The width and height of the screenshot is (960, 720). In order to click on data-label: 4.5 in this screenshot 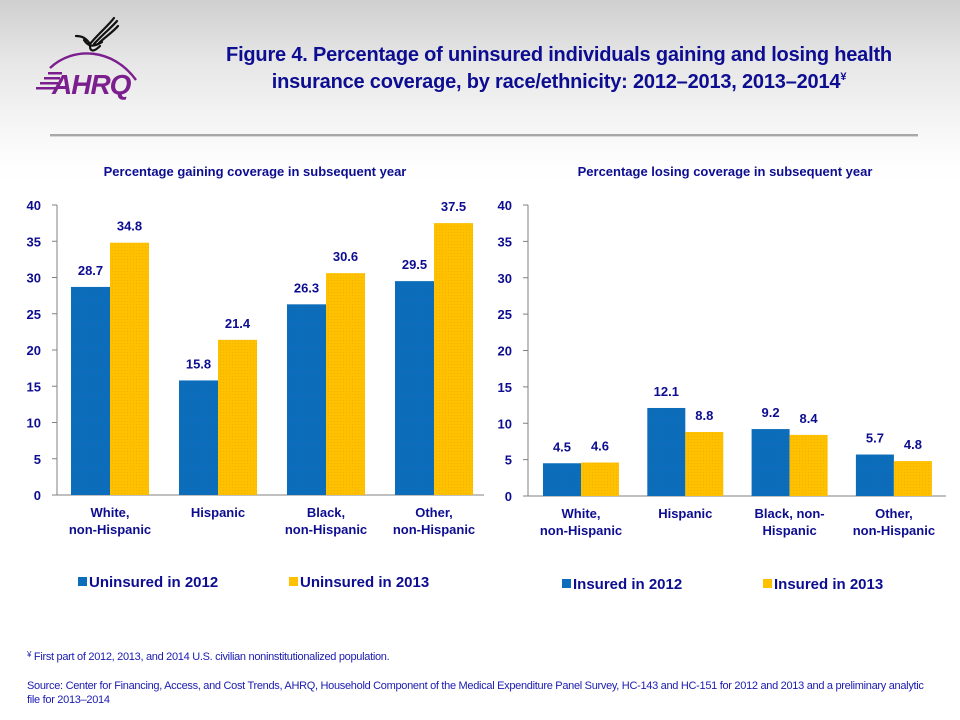, I will do `click(562, 446)`.